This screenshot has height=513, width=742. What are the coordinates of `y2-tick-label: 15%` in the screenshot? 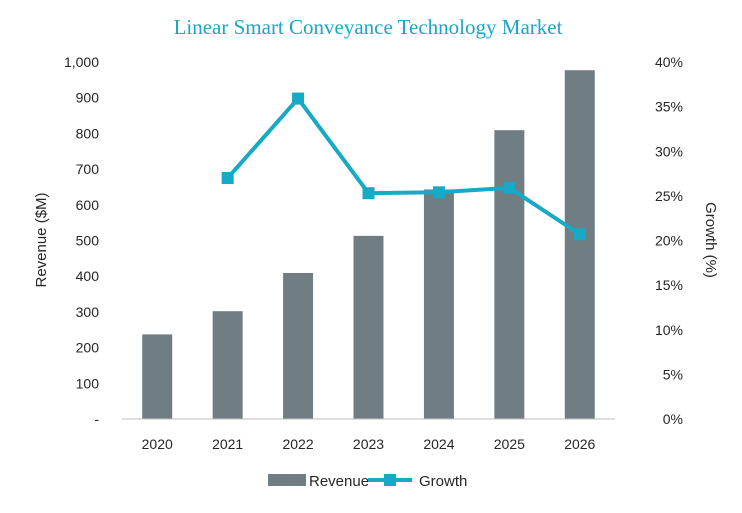 It's located at (669, 285).